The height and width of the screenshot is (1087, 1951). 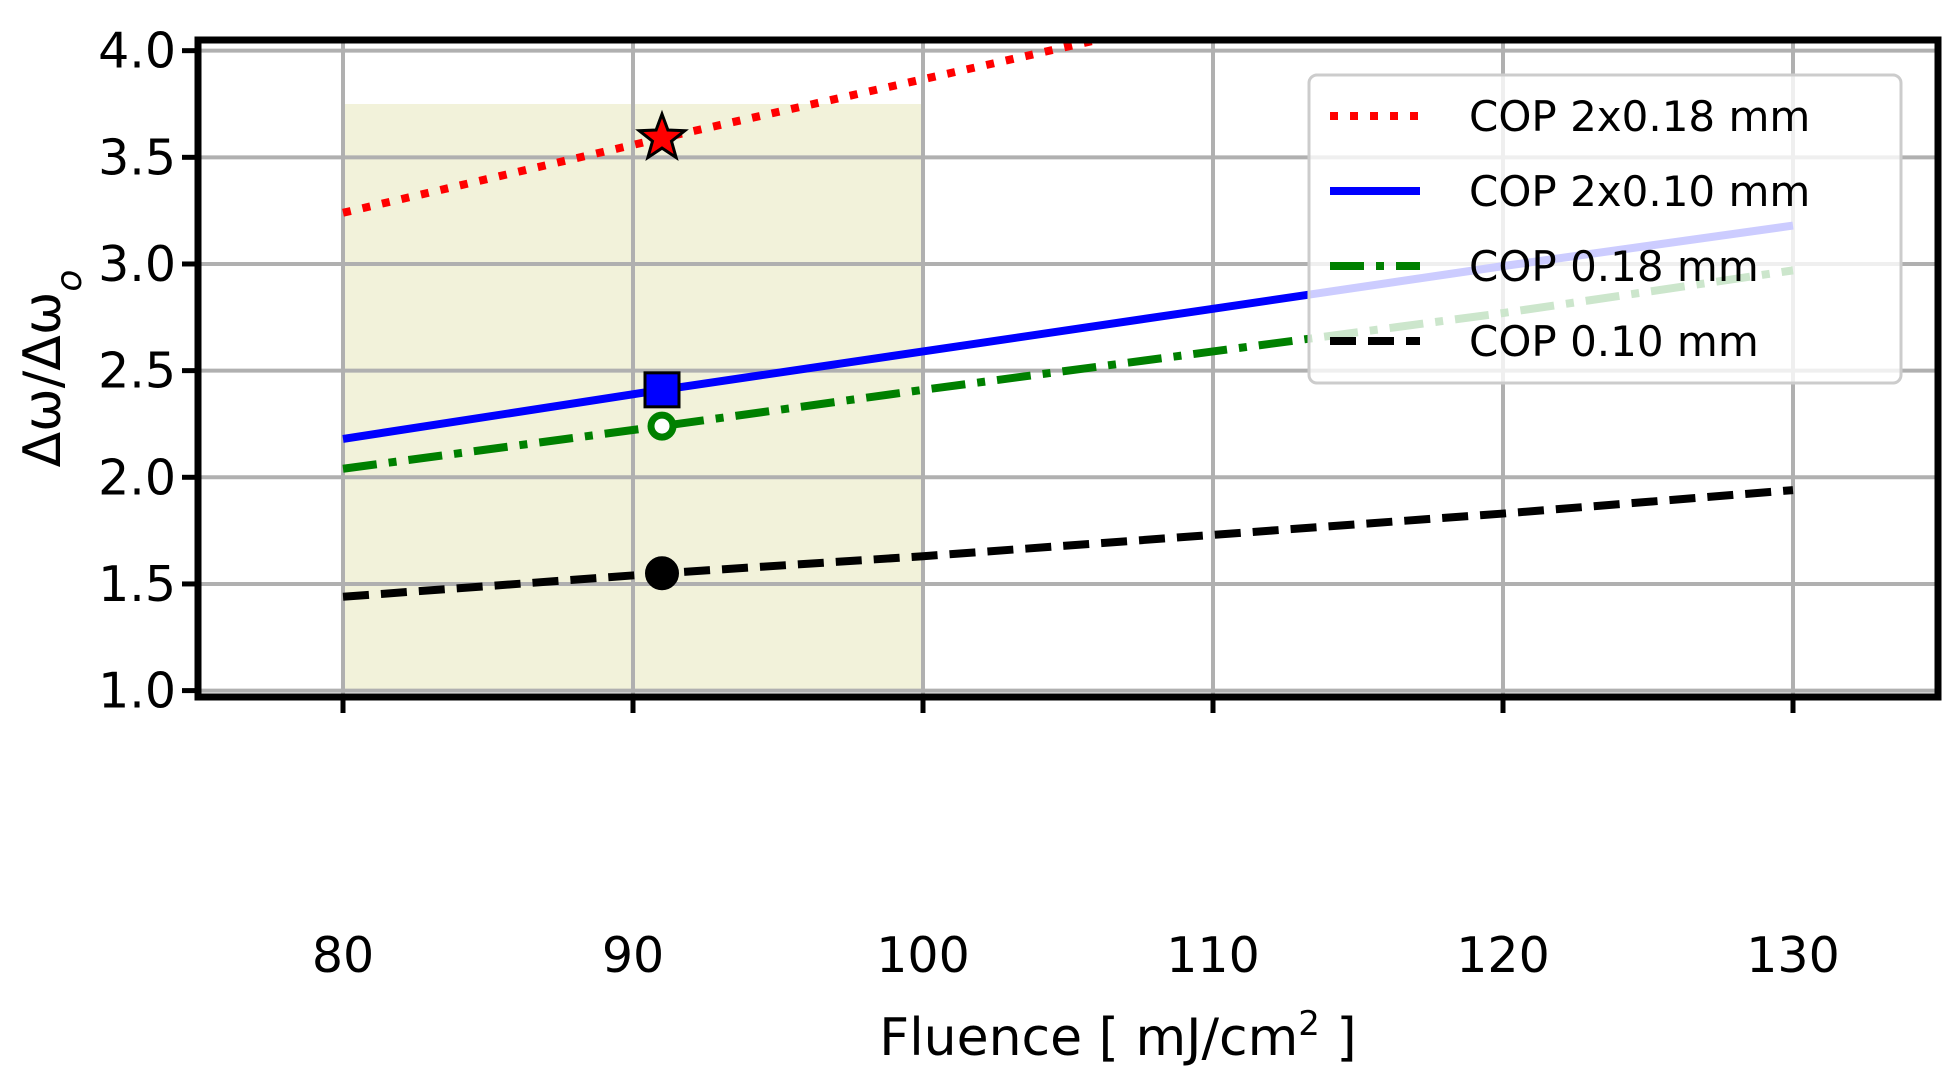 What do you see at coordinates (1117, 1036) in the screenshot?
I see `x-axis-label: Fluence [ mJ/cm2 ]` at bounding box center [1117, 1036].